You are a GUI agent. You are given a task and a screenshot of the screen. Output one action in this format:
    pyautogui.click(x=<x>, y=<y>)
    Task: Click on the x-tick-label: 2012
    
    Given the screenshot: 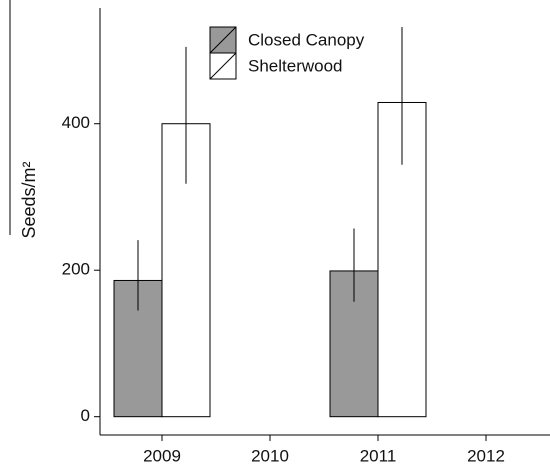 What is the action you would take?
    pyautogui.click(x=486, y=455)
    